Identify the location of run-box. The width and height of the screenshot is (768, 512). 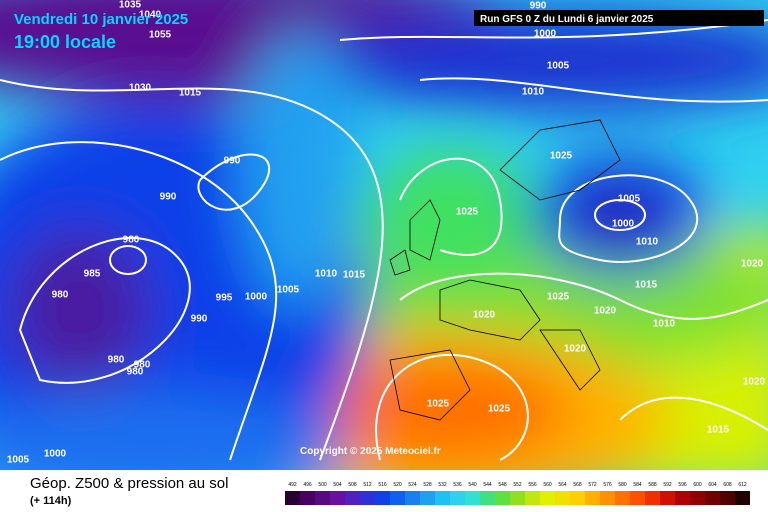
(619, 18).